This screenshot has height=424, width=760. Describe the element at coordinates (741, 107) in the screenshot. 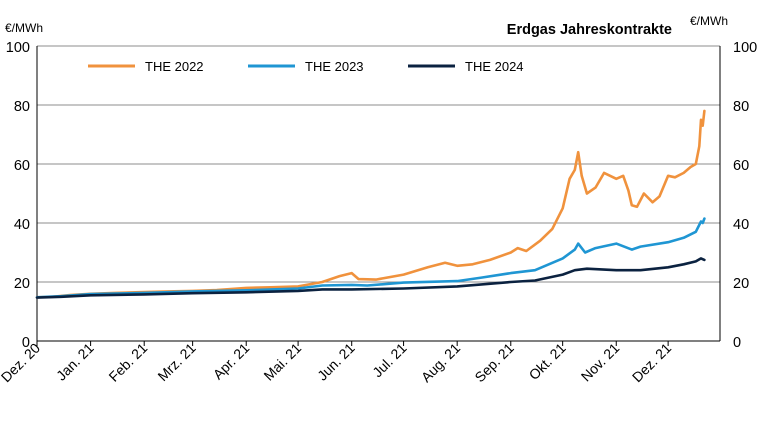

I see `y-tick-label-right: 80` at that location.